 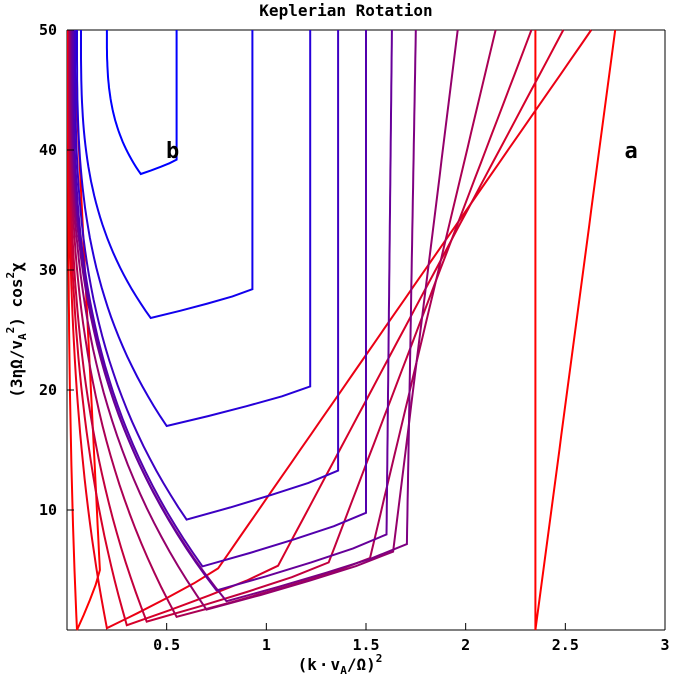 What do you see at coordinates (166, 645) in the screenshot?
I see `x-tick-label: 0.5` at bounding box center [166, 645].